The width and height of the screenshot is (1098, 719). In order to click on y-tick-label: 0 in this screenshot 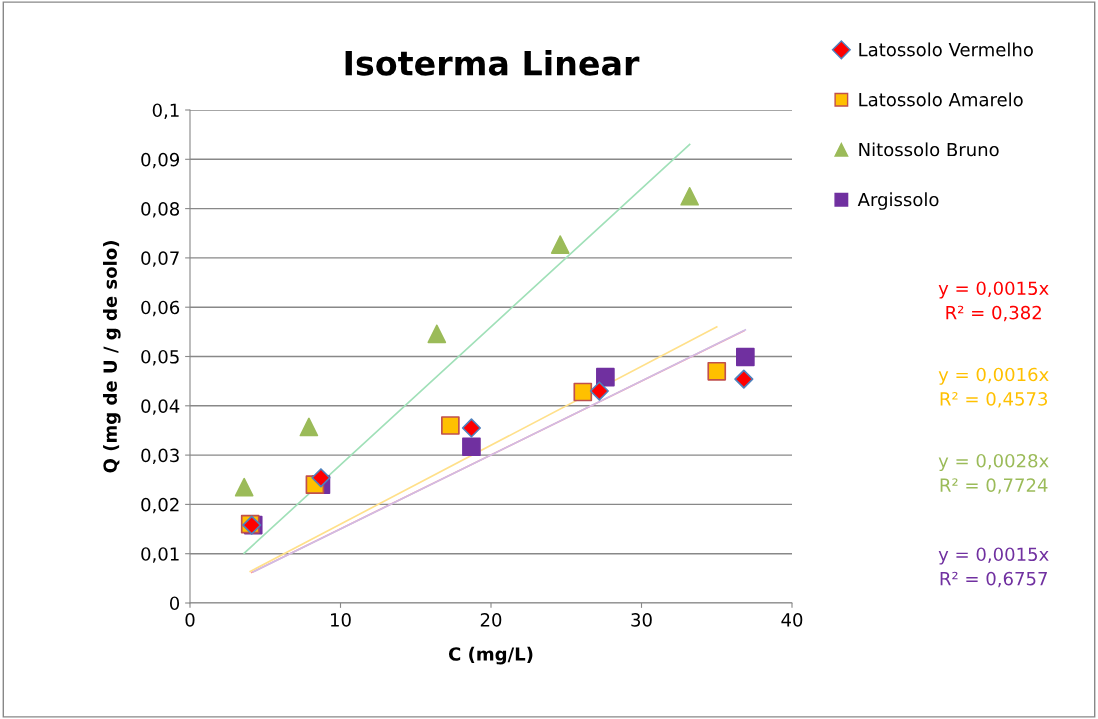, I will do `click(174, 603)`.